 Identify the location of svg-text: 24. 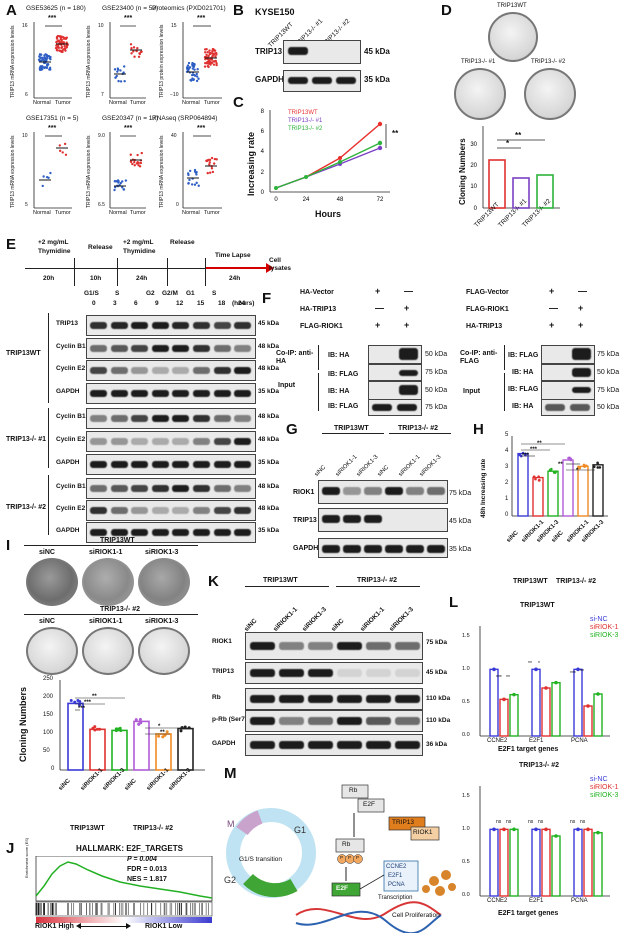
(306, 200).